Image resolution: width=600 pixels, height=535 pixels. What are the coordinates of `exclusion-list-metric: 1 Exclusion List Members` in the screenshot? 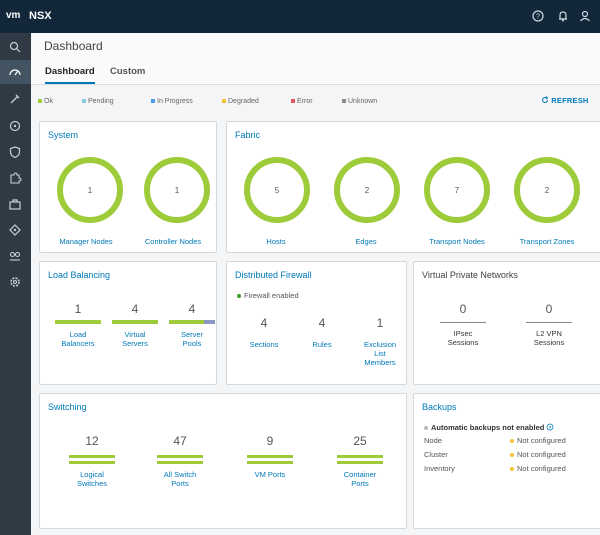 It's located at (380, 341).